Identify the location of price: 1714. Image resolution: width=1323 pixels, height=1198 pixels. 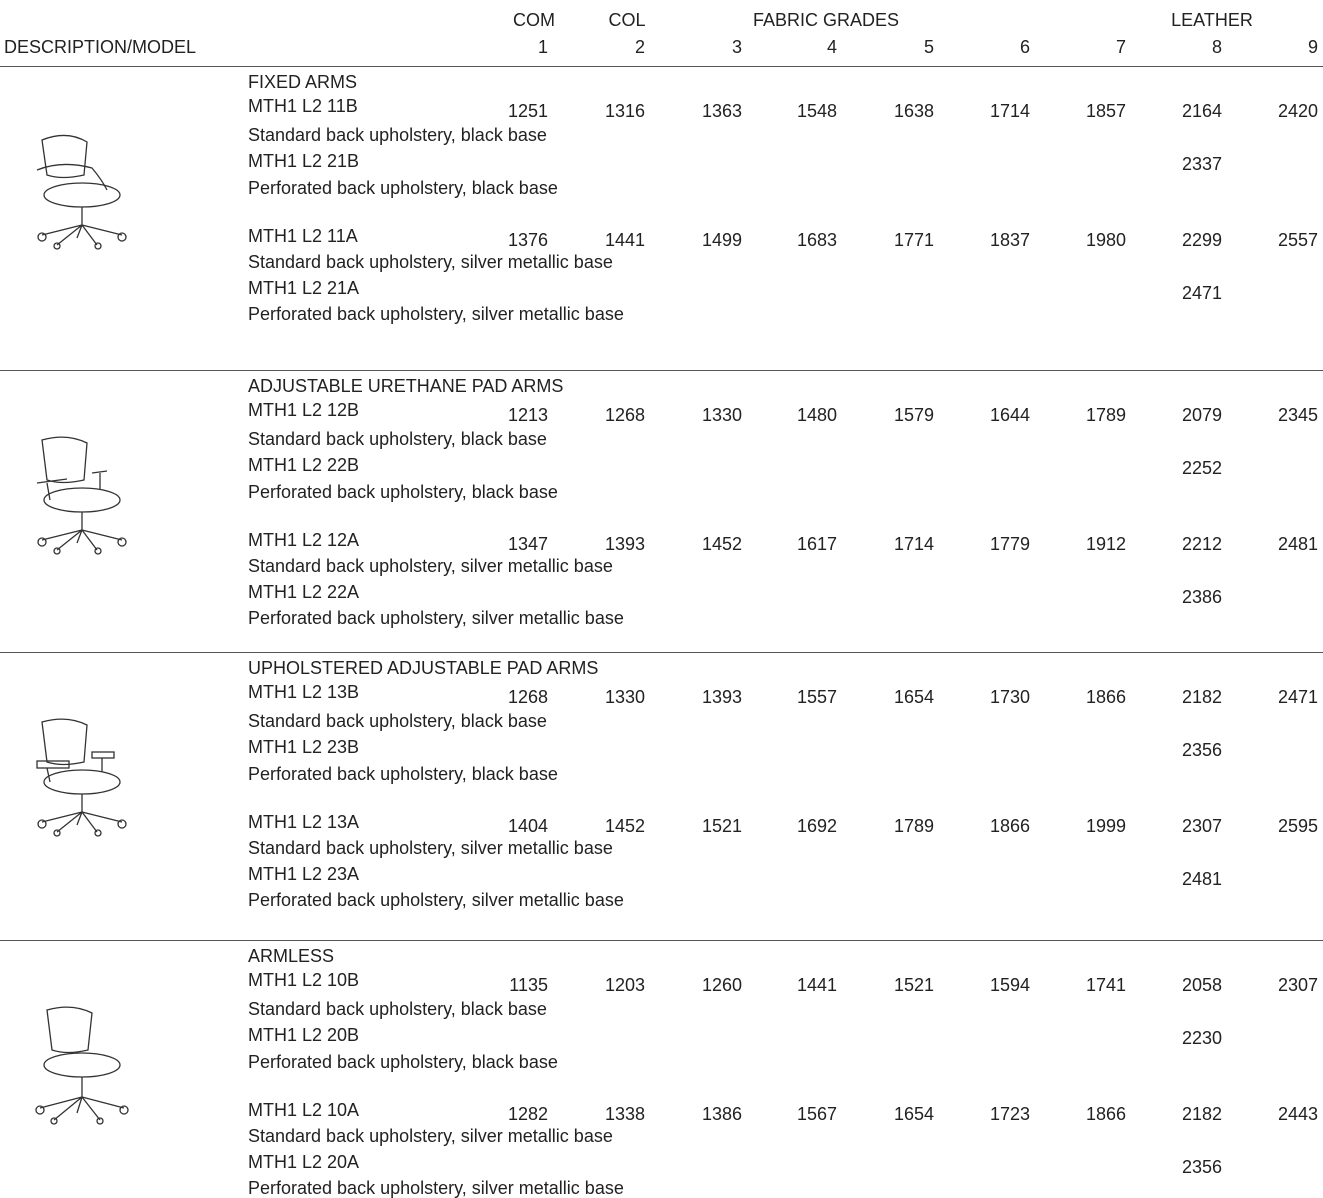
(913, 544).